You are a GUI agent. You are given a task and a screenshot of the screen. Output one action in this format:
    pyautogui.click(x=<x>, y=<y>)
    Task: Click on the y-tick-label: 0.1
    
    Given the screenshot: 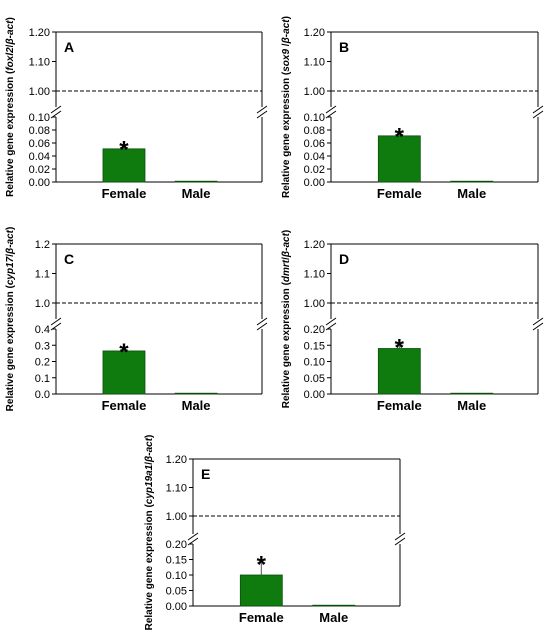 What is the action you would take?
    pyautogui.click(x=42, y=379)
    